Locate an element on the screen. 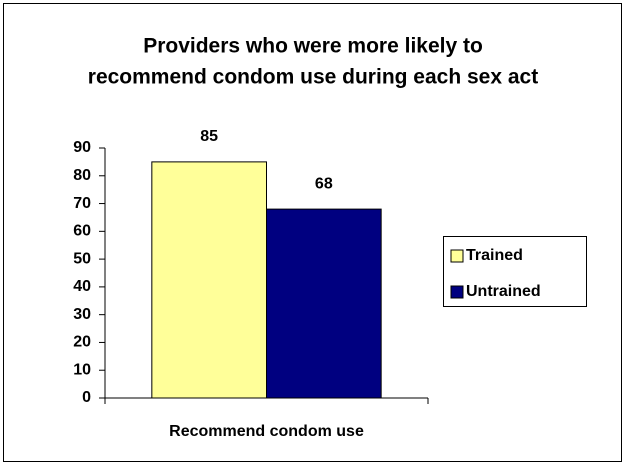  x-tick-label: Recommend condom use is located at coordinates (266, 431).